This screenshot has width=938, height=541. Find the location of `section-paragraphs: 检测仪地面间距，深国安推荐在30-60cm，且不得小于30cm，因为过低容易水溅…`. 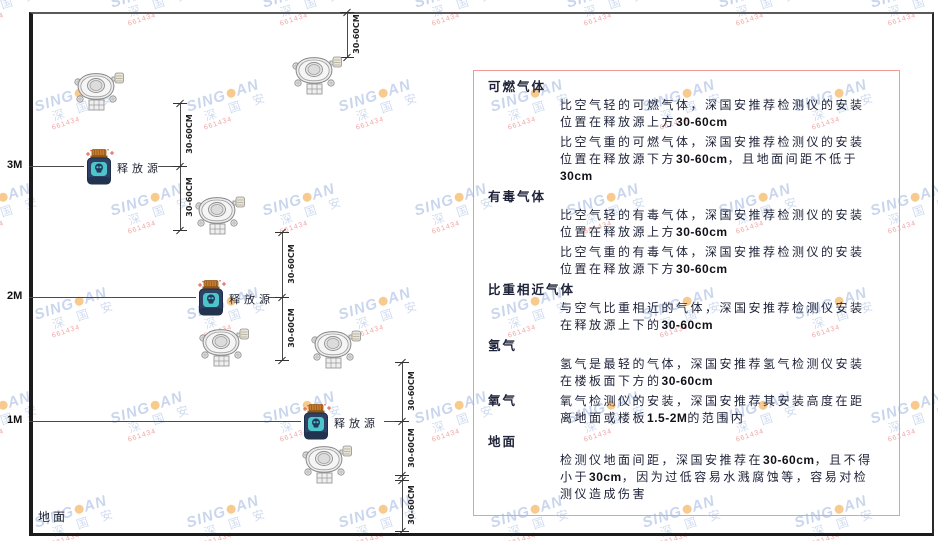

section-paragraphs: 检测仪地面间距，深国安推荐在30-60cm，且不得小于30cm，因为过低容易水溅… is located at coordinates (686, 477).